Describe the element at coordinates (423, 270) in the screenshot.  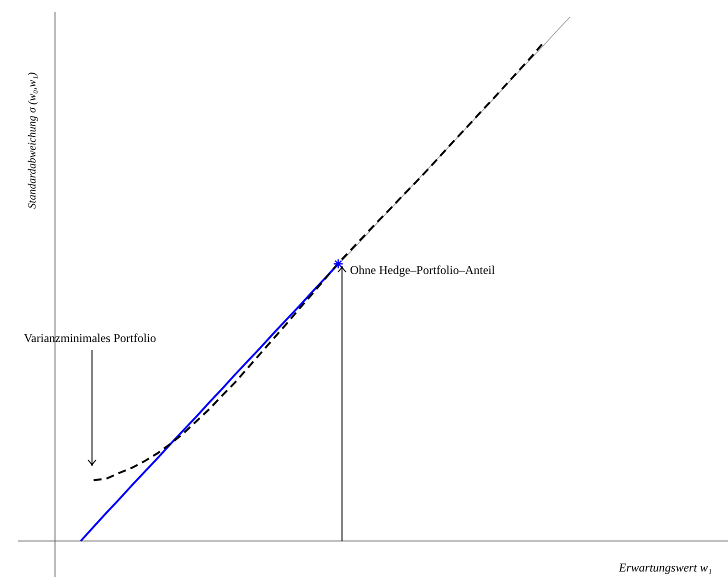
I see `annotation: Ohne Hedge–Portfolio–Anteil` at that location.